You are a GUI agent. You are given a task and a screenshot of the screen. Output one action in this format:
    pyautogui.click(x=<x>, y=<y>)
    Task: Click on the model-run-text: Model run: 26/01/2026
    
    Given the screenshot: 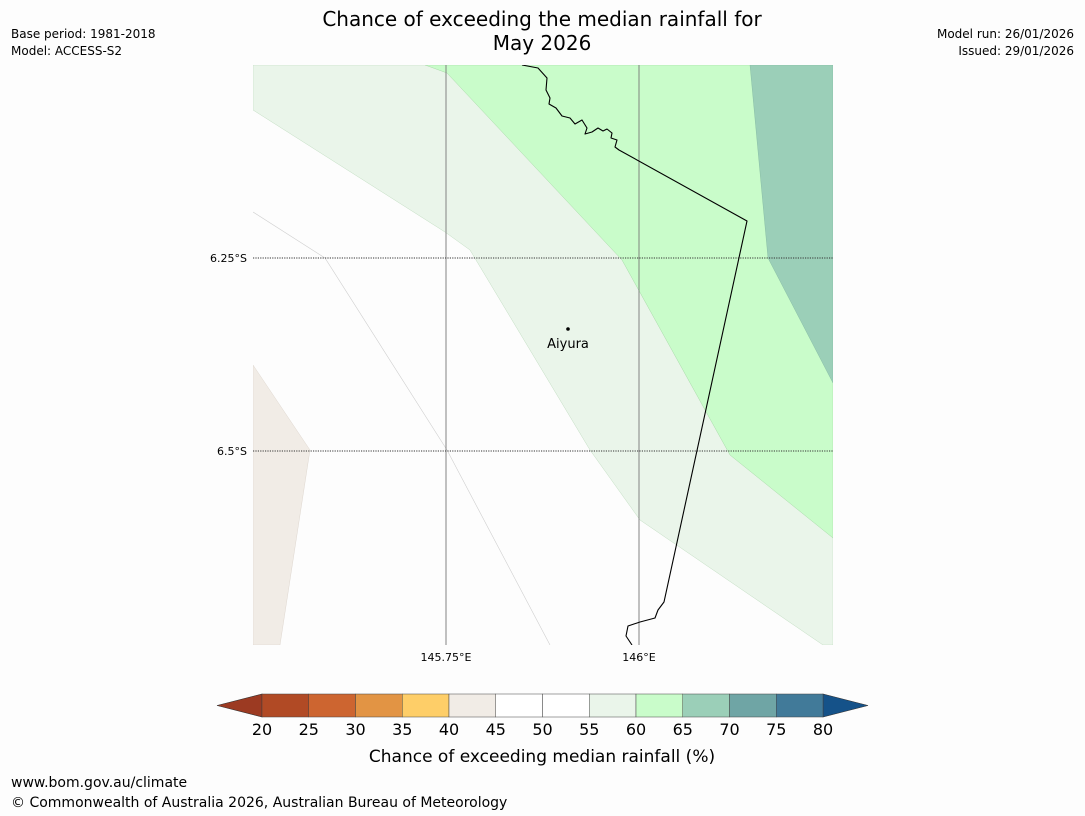 What is the action you would take?
    pyautogui.click(x=1005, y=34)
    